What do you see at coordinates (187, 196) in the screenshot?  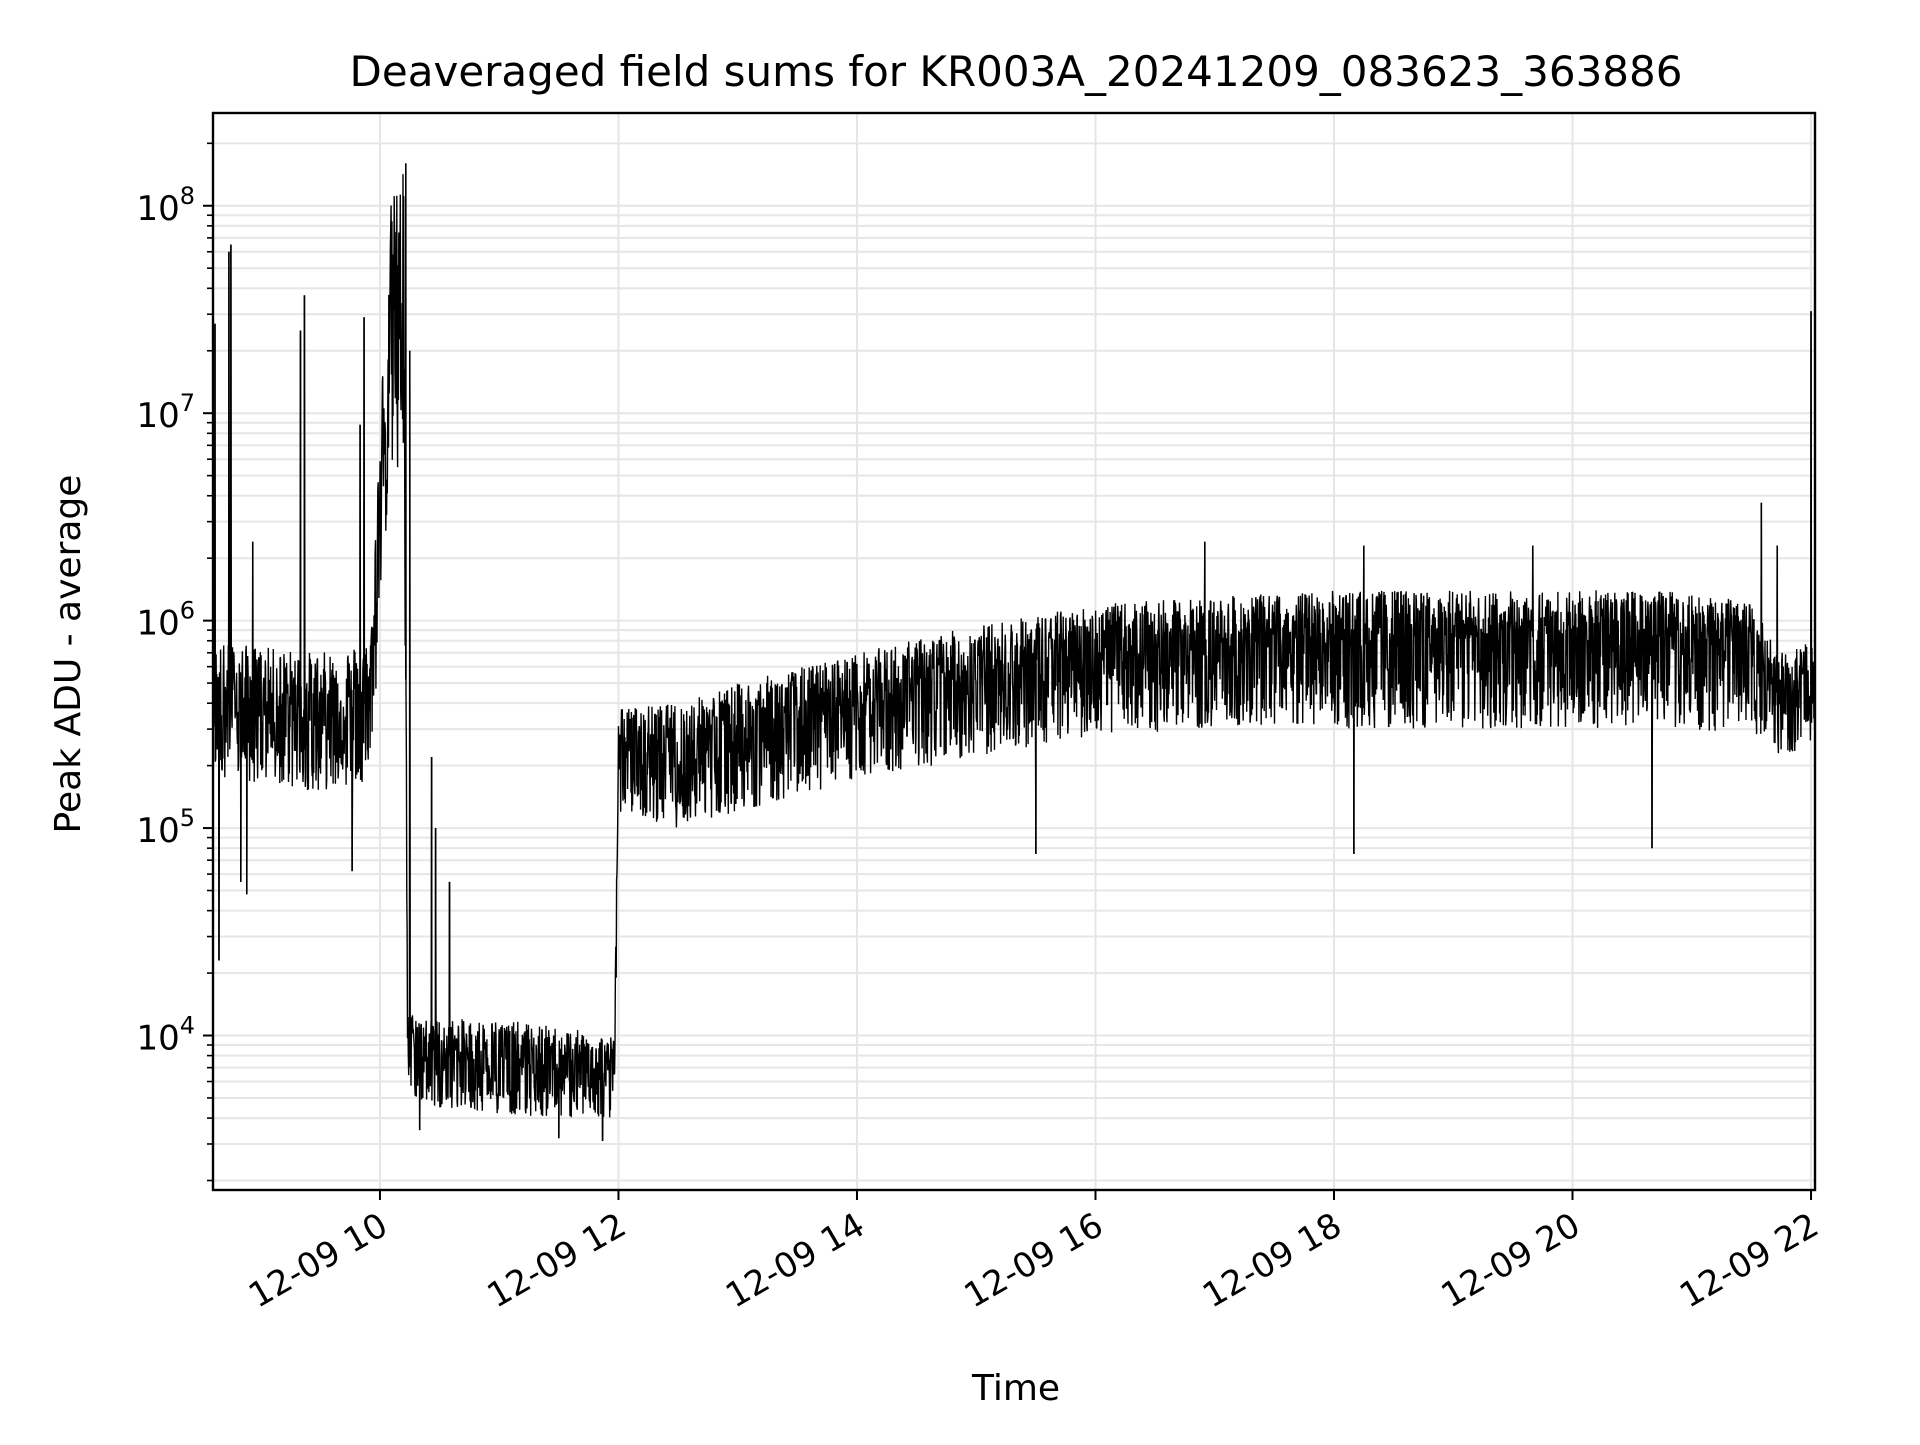 I see `y-tick-exponent: 8` at bounding box center [187, 196].